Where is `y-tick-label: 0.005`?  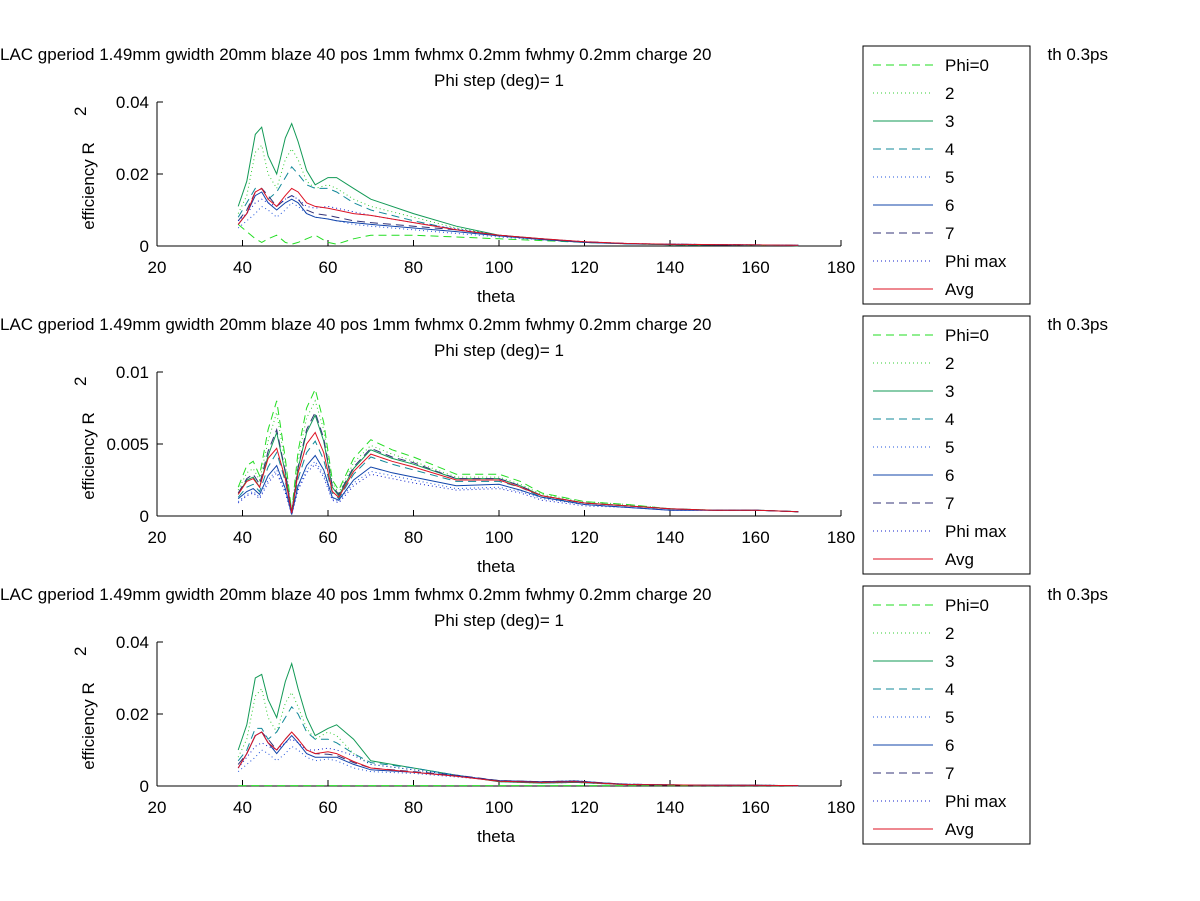
y-tick-label: 0.005 is located at coordinates (127, 444).